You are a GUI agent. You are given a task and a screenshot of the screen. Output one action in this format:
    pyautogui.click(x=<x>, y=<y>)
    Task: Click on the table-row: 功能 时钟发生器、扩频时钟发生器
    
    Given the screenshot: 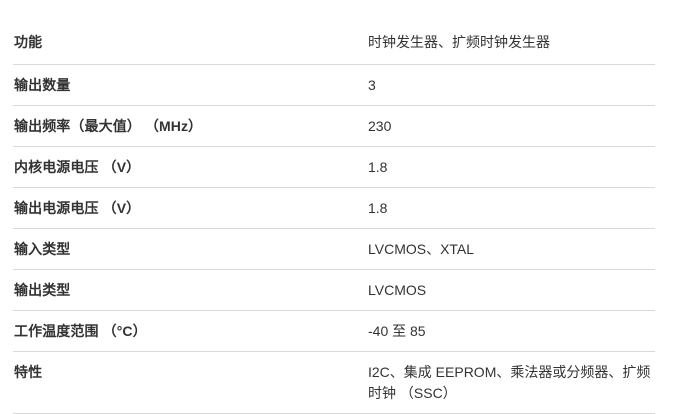 What is the action you would take?
    pyautogui.click(x=334, y=42)
    